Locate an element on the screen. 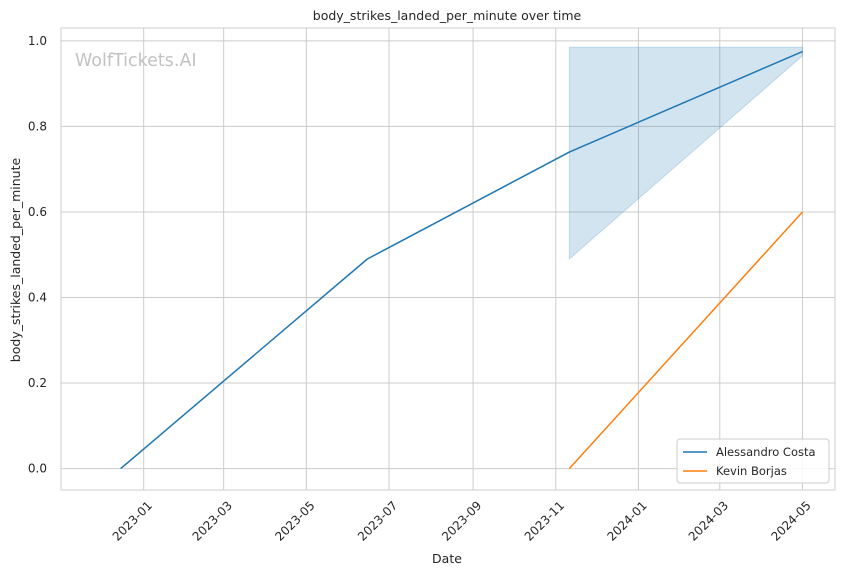 The height and width of the screenshot is (575, 844). y-tick-label: 0.8 is located at coordinates (37, 126).